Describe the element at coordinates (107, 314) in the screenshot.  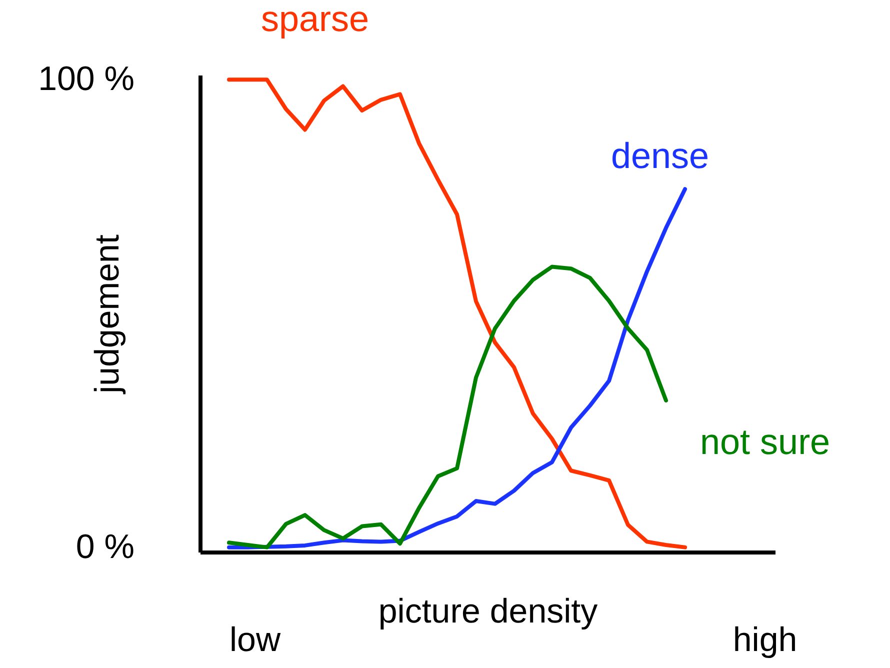
I see `y-axis-title: judgement` at that location.